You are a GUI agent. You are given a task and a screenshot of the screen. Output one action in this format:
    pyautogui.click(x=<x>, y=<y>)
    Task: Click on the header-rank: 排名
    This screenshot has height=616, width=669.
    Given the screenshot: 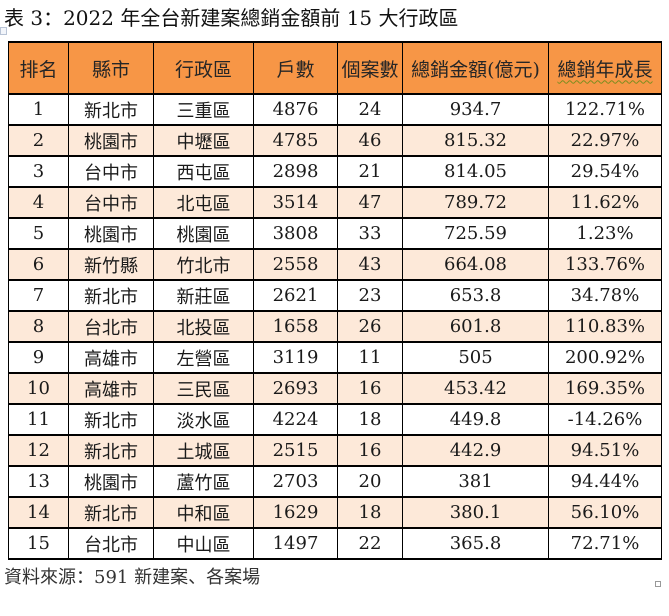 What is the action you would take?
    pyautogui.click(x=38, y=68)
    